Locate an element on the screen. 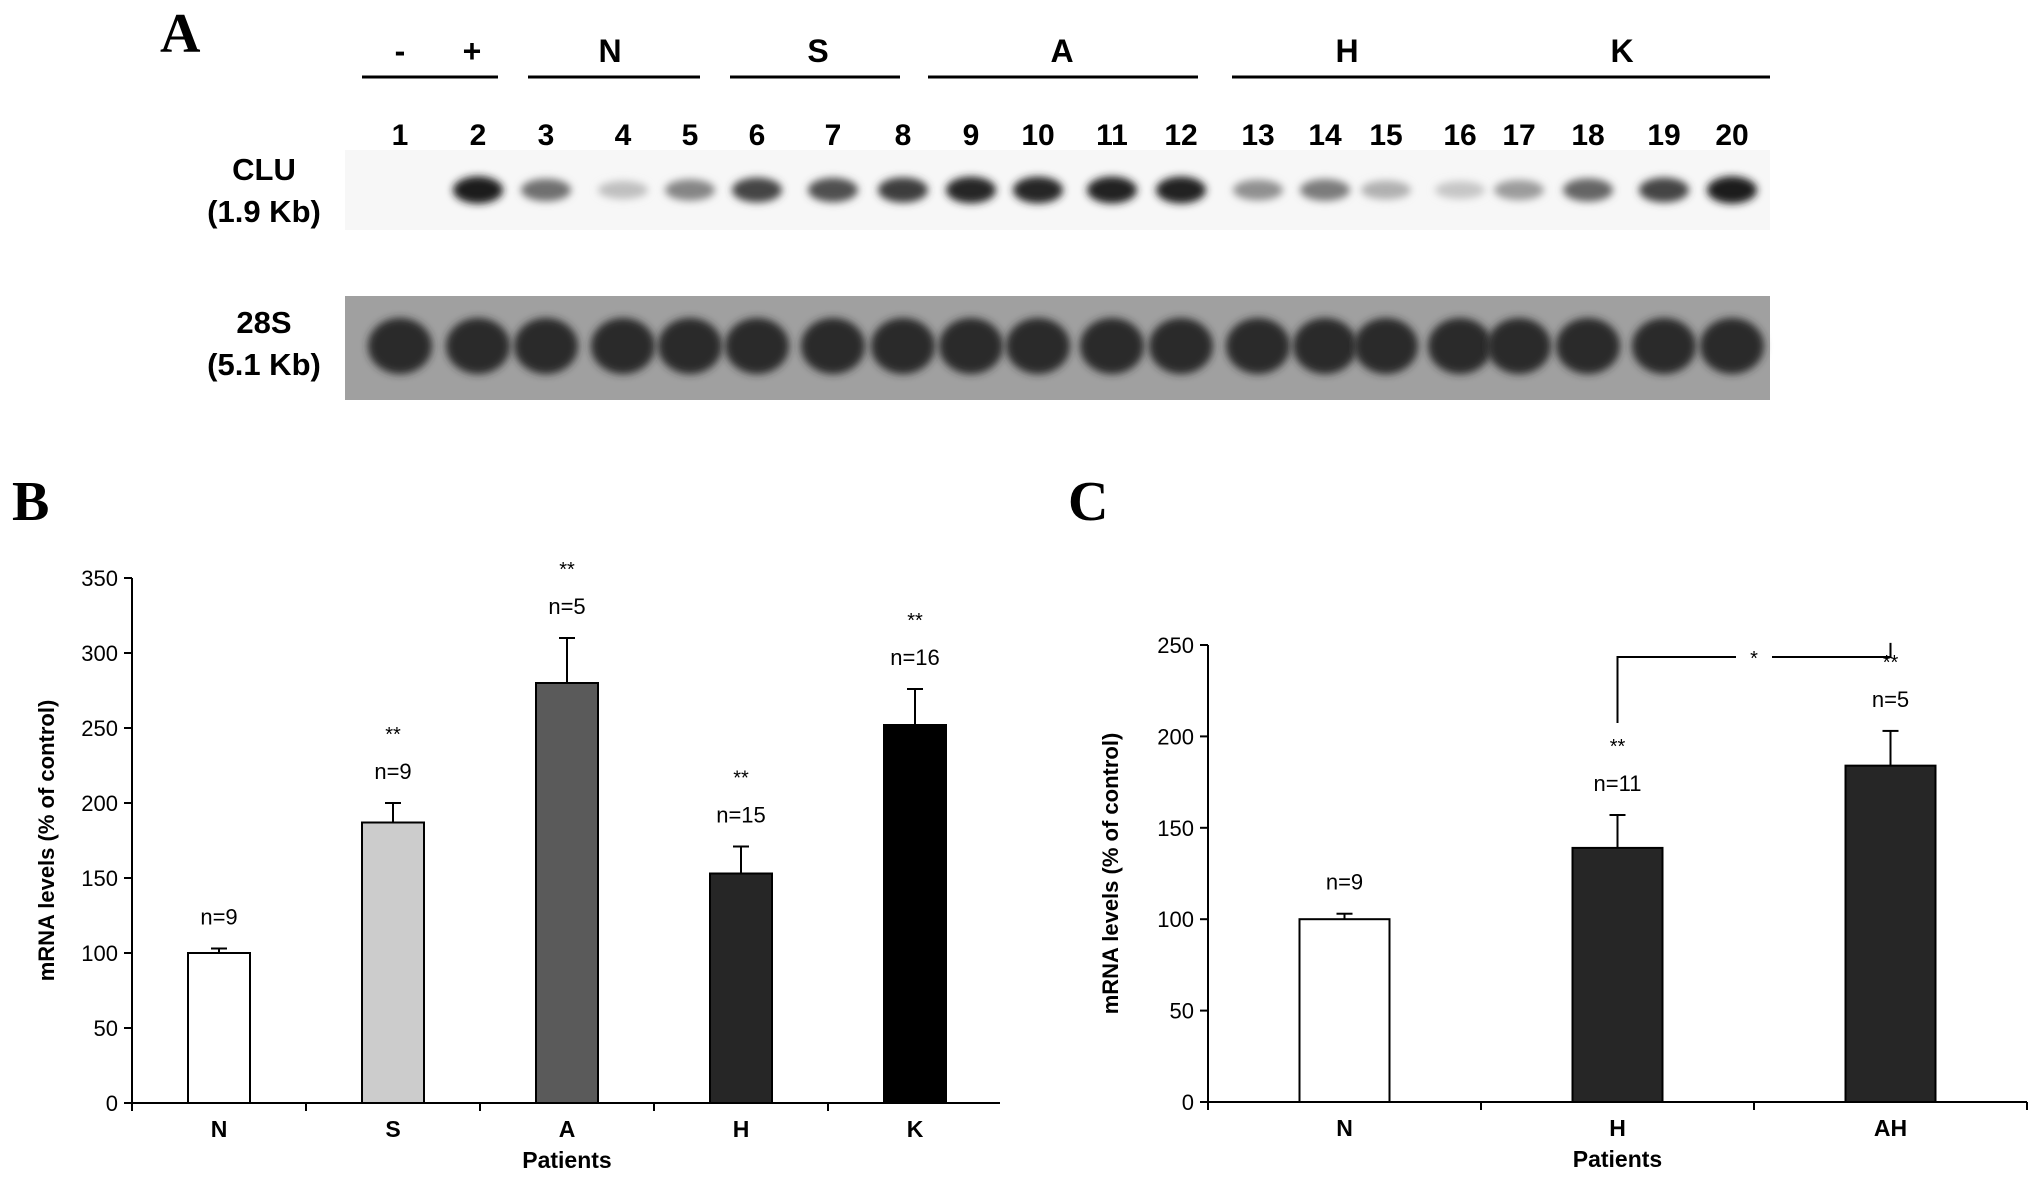  bracket-right is located at coordinates (1832, 650).